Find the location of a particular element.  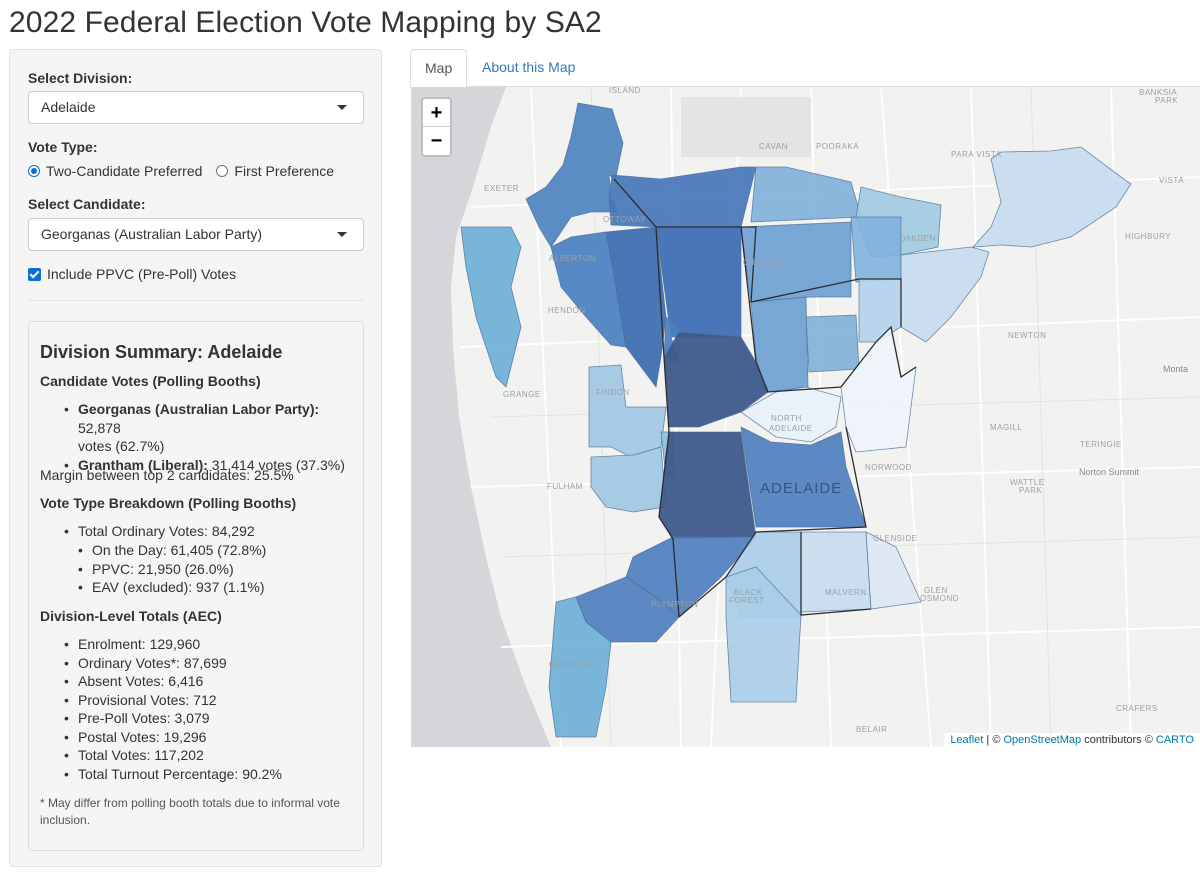

division-border is located at coordinates (765, 398).